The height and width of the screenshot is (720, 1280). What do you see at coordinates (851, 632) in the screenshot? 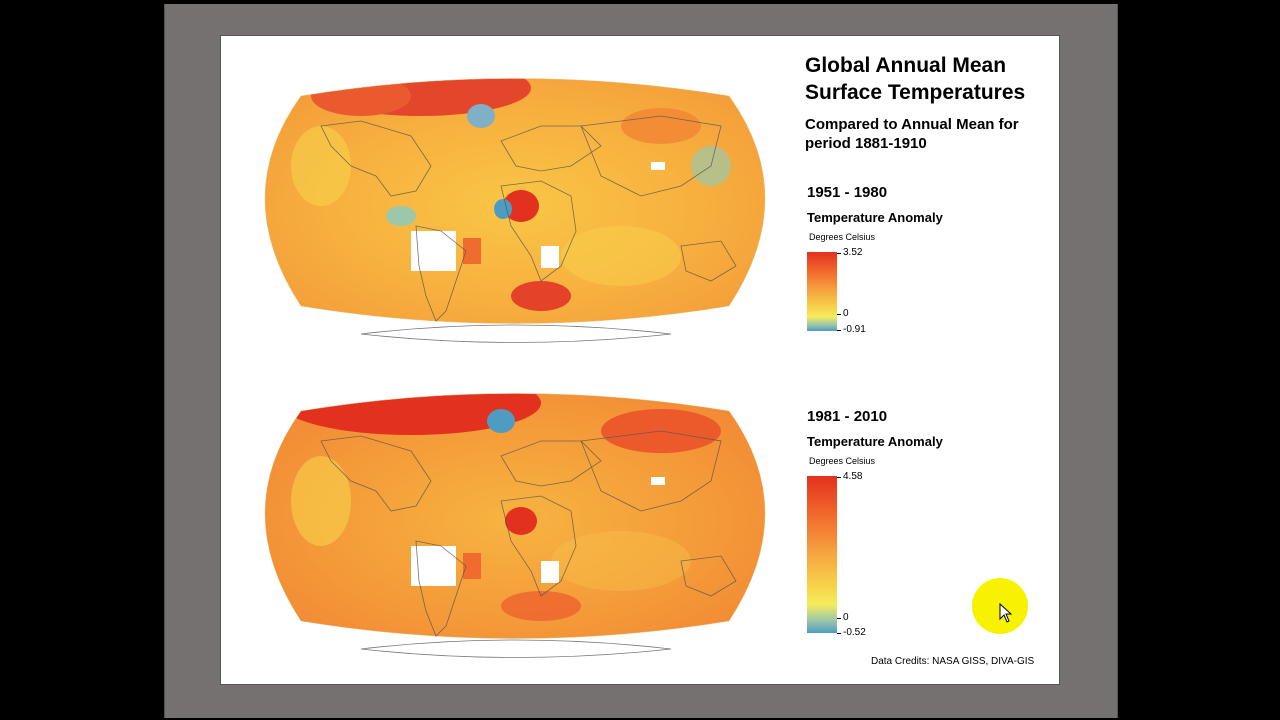
I see `legend-min-2: -0.52` at bounding box center [851, 632].